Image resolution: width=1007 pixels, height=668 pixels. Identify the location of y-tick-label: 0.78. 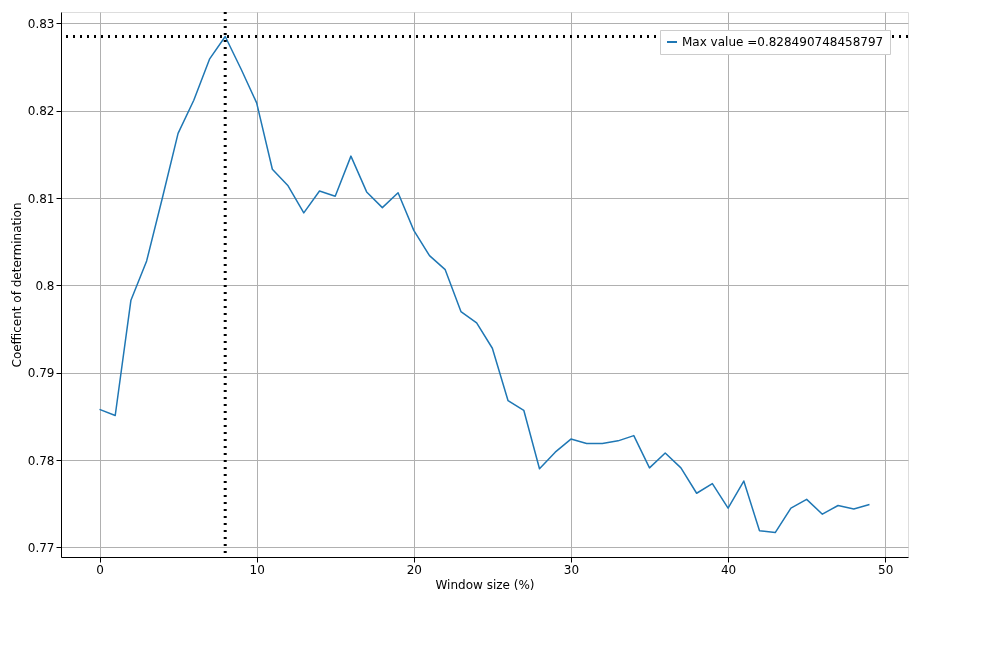
(41, 460).